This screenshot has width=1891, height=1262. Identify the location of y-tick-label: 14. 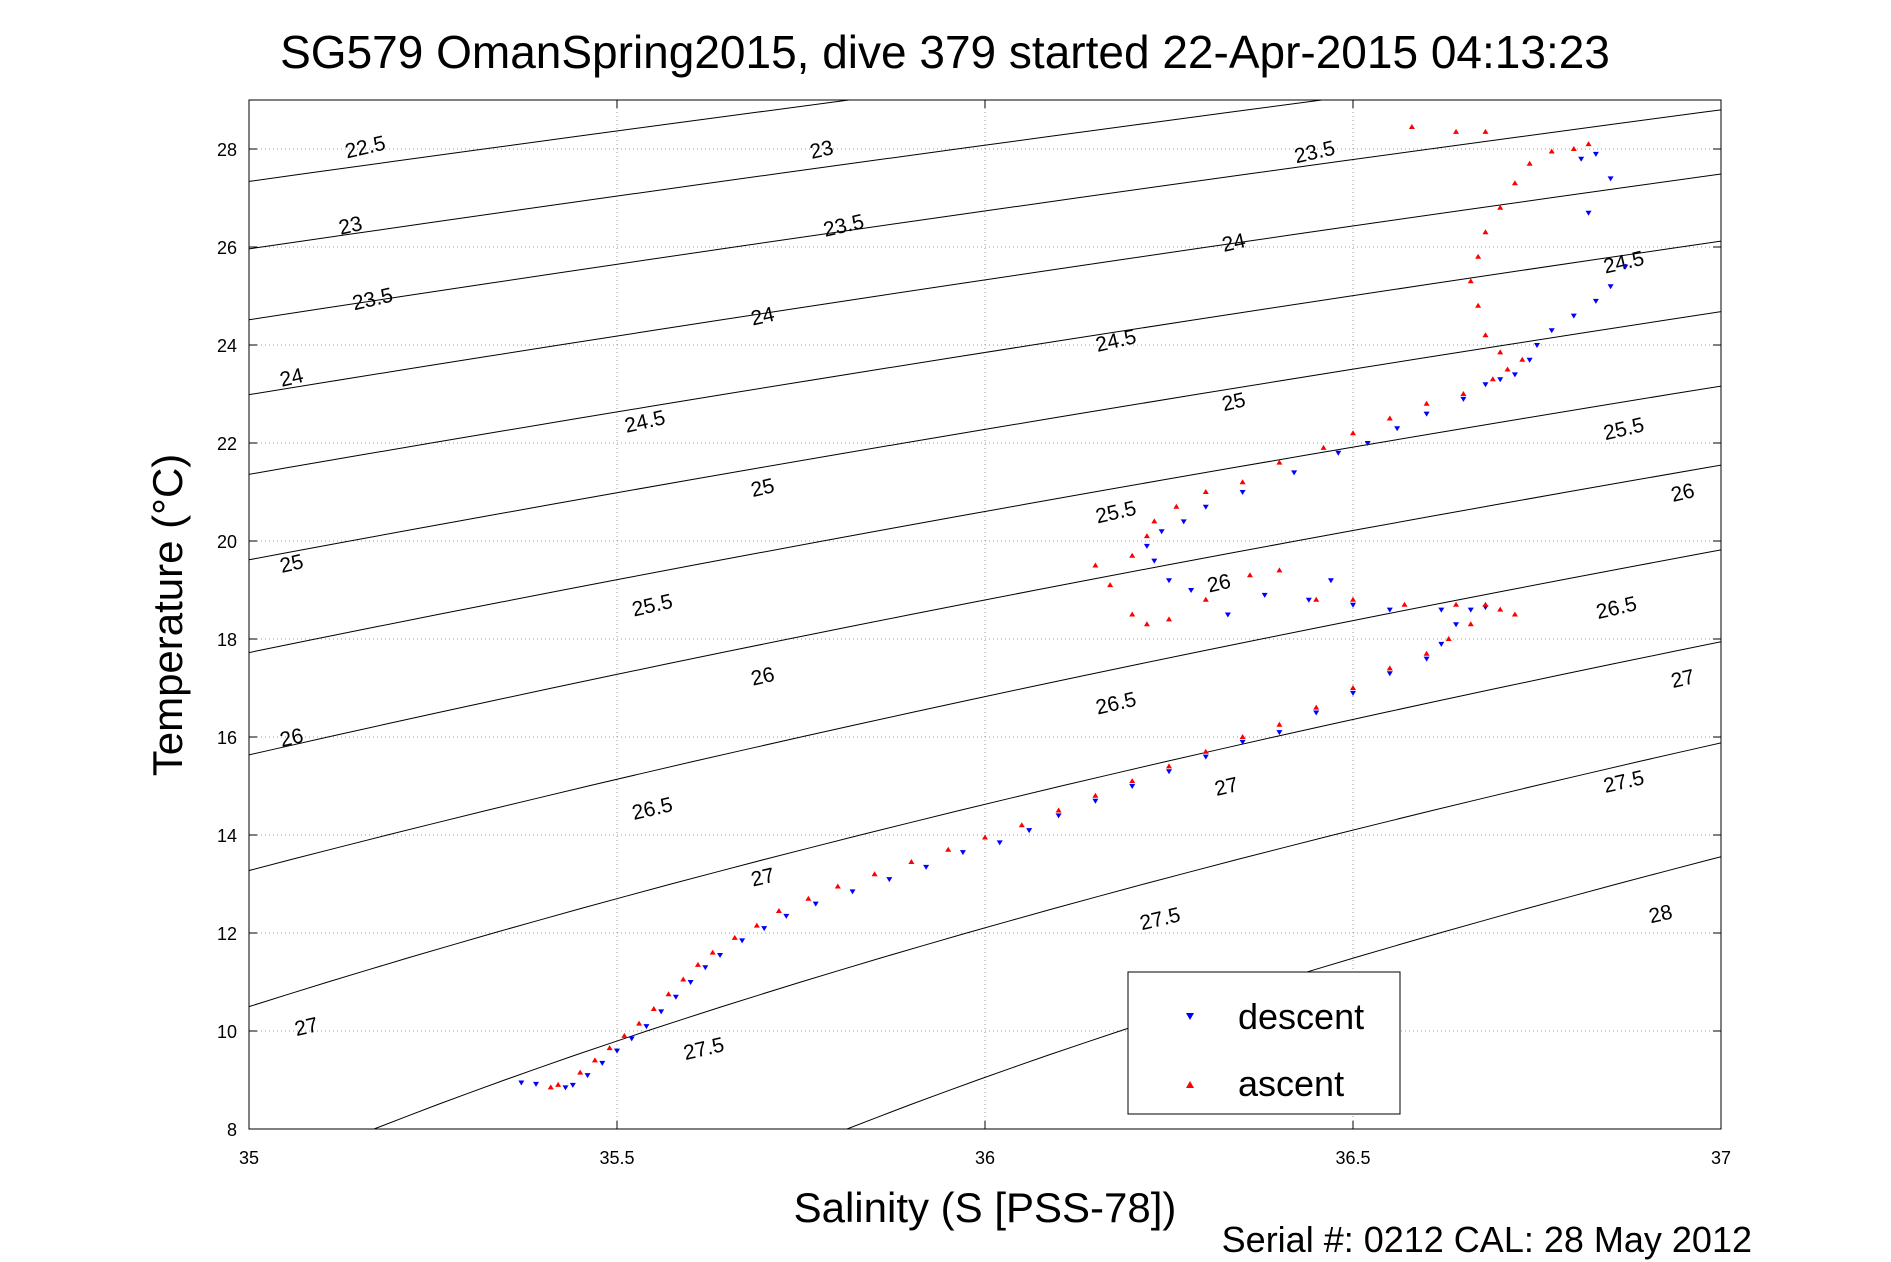
(227, 836).